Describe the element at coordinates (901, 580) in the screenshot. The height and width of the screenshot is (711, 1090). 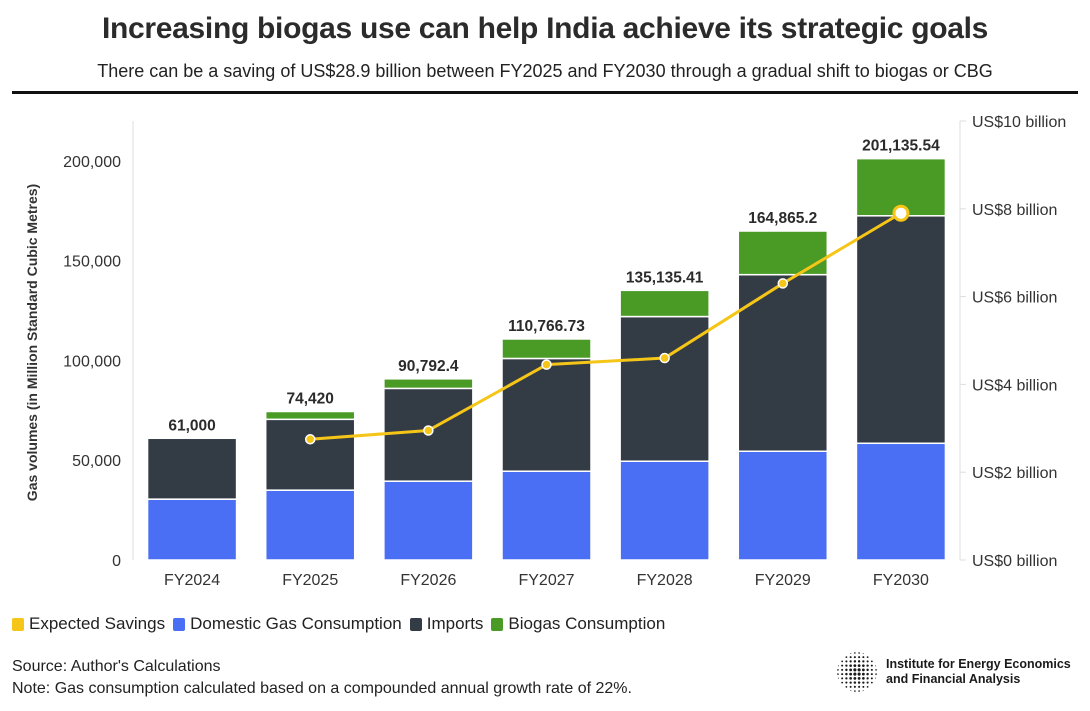
I see `x-tick-label: FY2030` at that location.